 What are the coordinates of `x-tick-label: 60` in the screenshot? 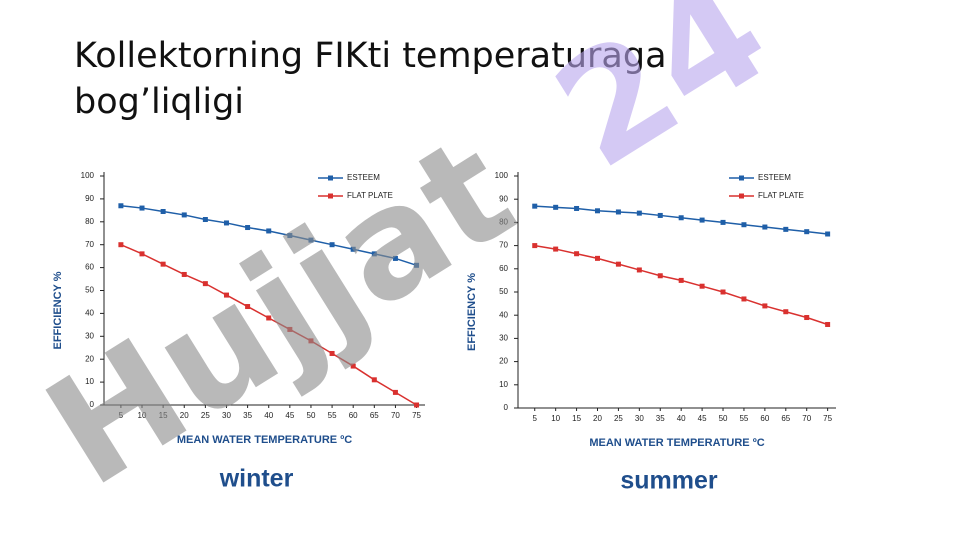 It's located at (353, 415).